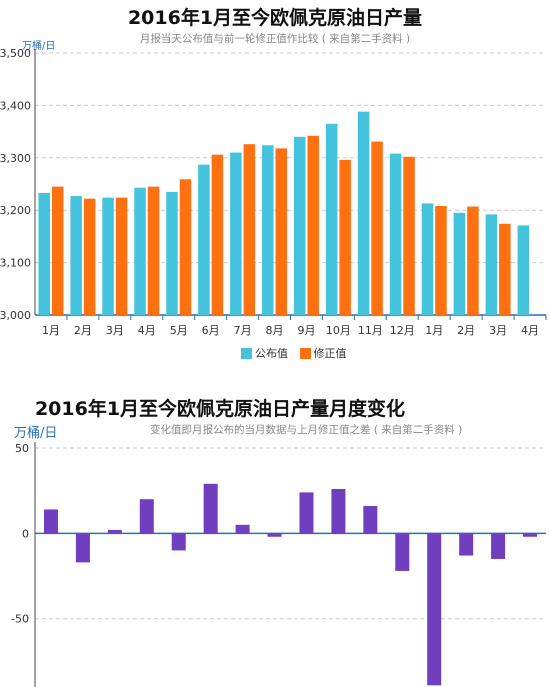 This screenshot has height=687, width=550. Describe the element at coordinates (275, 330) in the screenshot. I see `x-tick-label: 8月` at that location.